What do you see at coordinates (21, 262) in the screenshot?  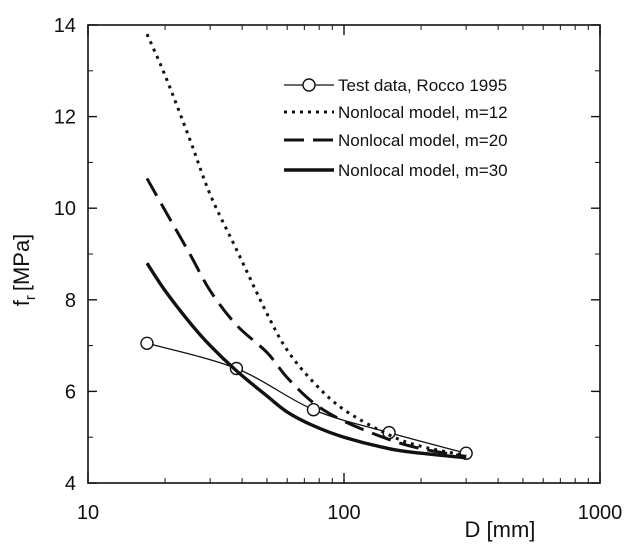 I see `y-axis-label-unit: [MPa]` at bounding box center [21, 262].